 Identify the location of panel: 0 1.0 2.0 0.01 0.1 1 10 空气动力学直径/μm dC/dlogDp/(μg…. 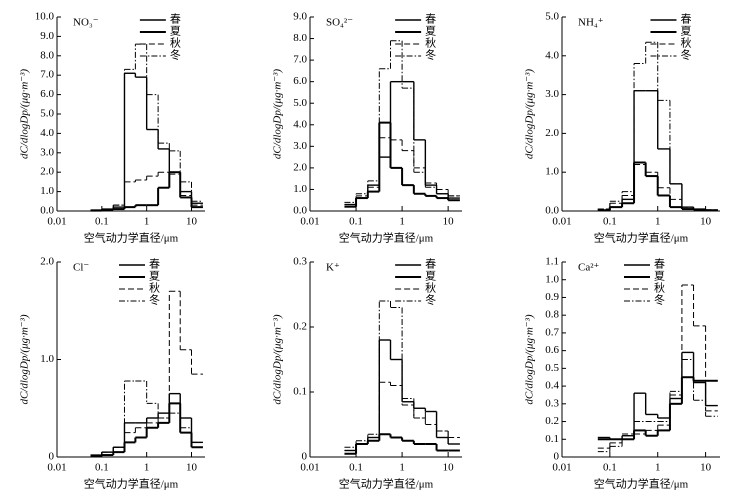
(112, 373).